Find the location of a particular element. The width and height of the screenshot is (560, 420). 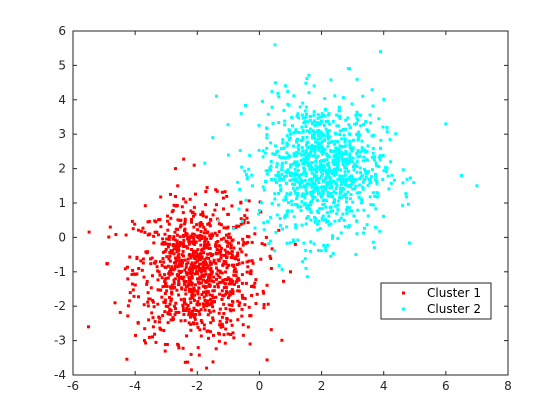

y-tick-label: 1 is located at coordinates (62, 203).